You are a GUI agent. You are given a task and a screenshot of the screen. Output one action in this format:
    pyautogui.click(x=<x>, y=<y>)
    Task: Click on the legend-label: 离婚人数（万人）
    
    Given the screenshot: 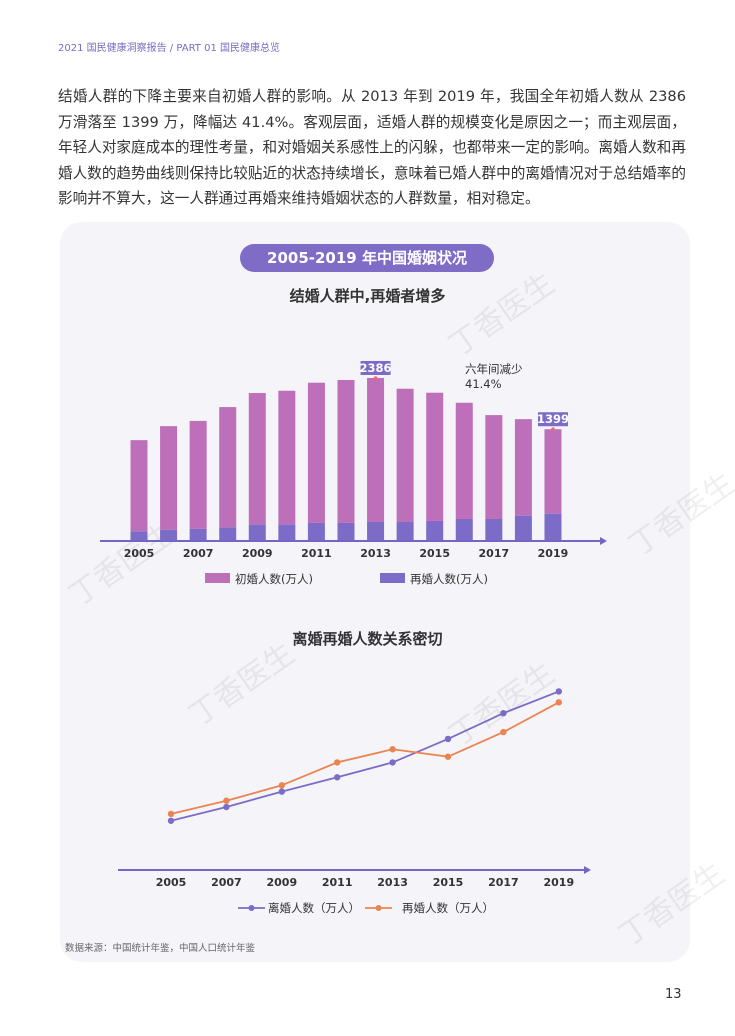 What is the action you would take?
    pyautogui.click(x=314, y=908)
    